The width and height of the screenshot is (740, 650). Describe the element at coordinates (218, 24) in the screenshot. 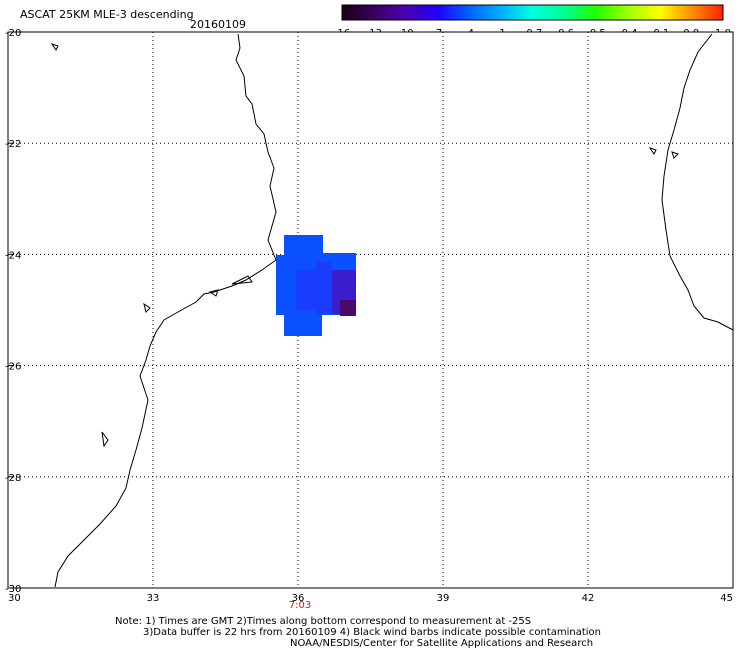

I see `date-label: 20160109` at that location.